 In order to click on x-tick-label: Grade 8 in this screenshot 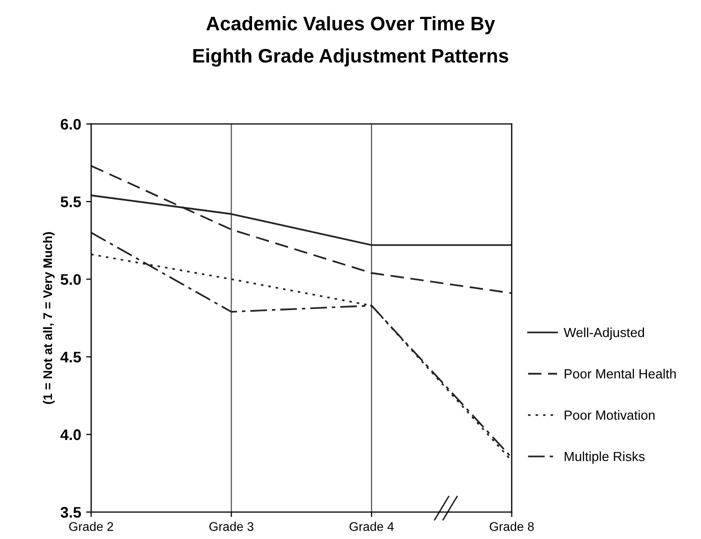, I will do `click(512, 526)`.